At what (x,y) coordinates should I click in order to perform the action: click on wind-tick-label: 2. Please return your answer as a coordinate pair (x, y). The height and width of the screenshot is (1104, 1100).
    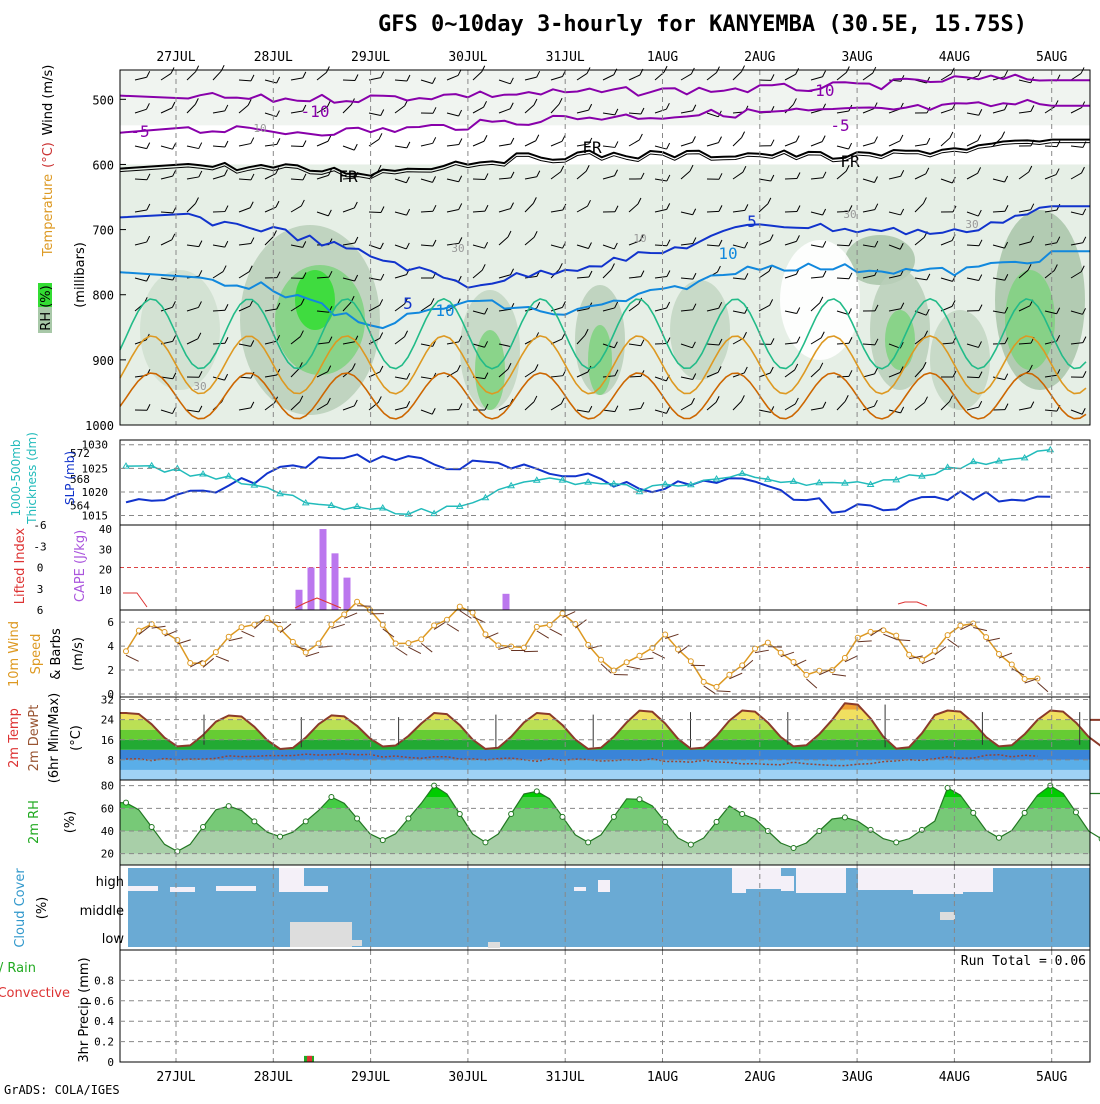
    Looking at the image, I should click on (110, 670).